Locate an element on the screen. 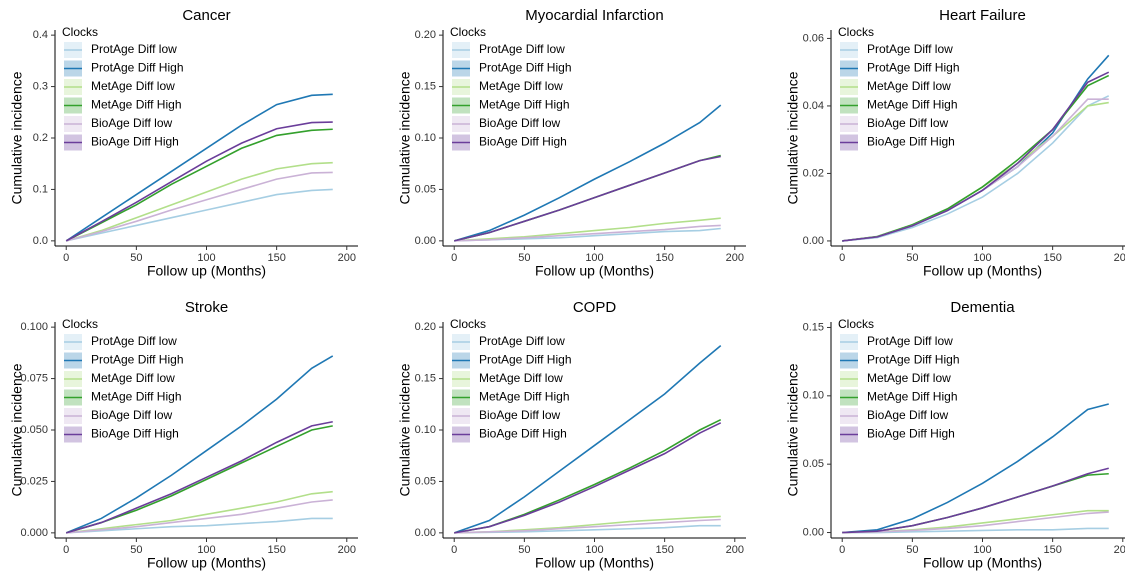  panel-title: COPD is located at coordinates (595, 307).